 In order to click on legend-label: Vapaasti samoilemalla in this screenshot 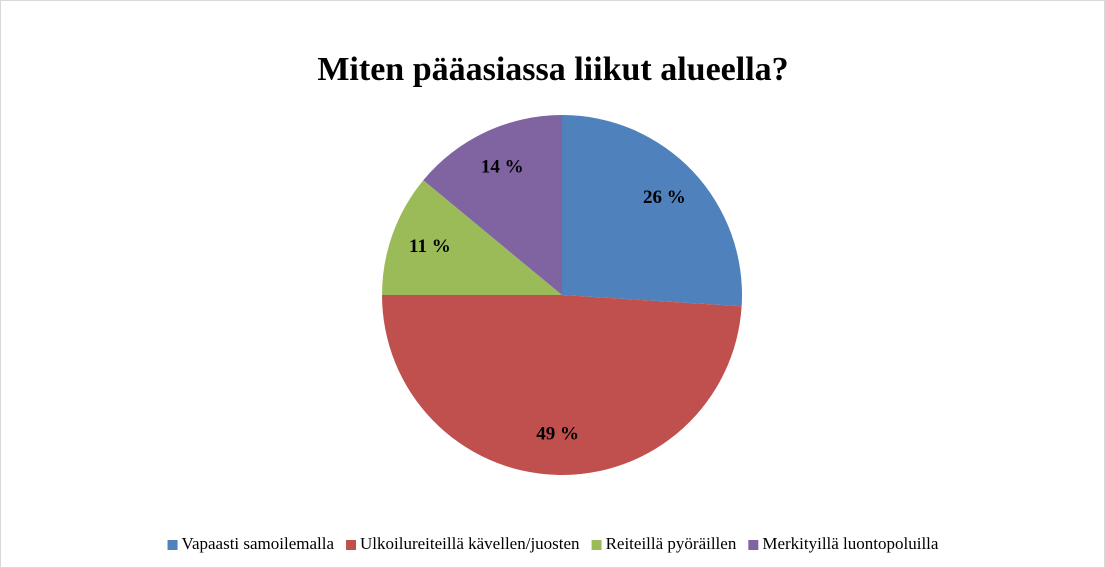, I will do `click(258, 543)`.